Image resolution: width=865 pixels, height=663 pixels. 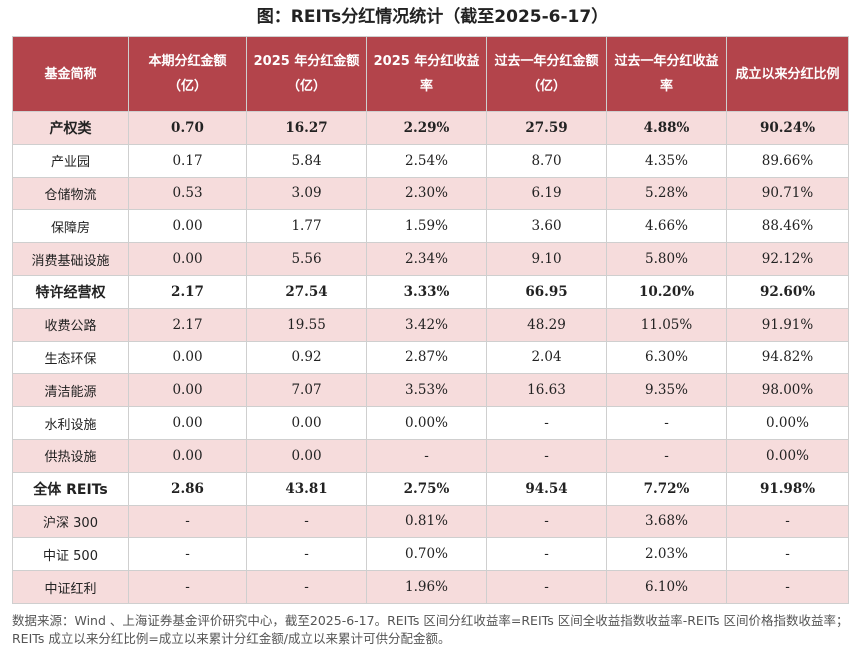 What do you see at coordinates (546, 259) in the screenshot?
I see `table-cell: 9.10` at bounding box center [546, 259].